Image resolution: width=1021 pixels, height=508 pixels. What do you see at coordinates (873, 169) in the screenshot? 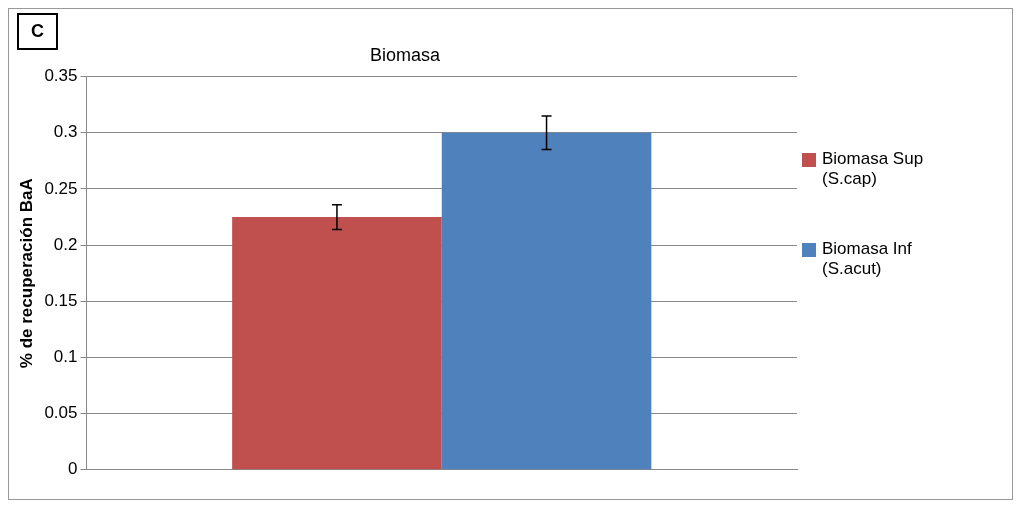
I see `legend-label: Biomasa Sup (S.cap)` at bounding box center [873, 169].